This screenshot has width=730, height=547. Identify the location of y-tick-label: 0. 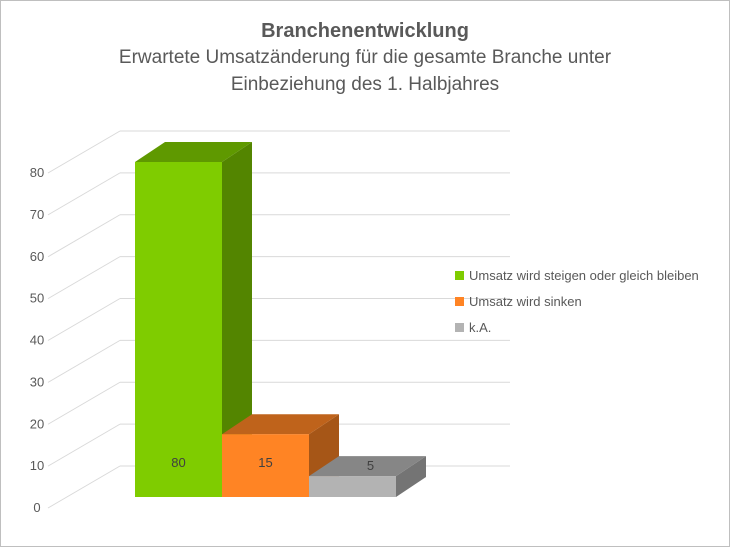
(36, 507).